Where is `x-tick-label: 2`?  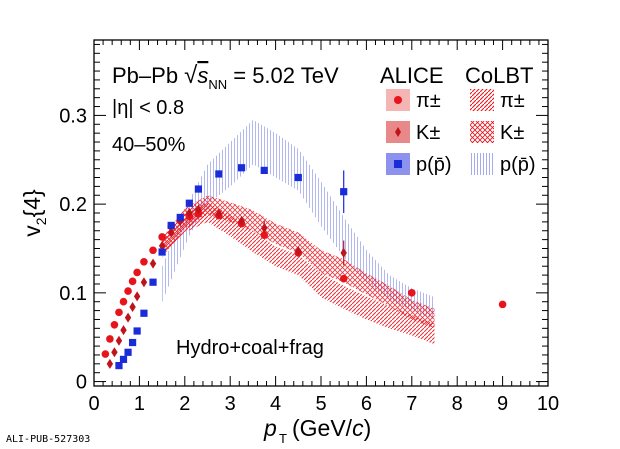 x-tick-label: 2 is located at coordinates (184, 404).